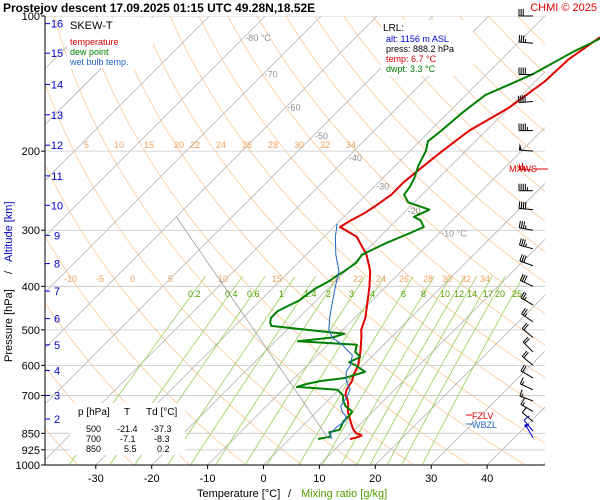 The width and height of the screenshot is (600, 500). I want to click on parcel-line, so click(252, 328).